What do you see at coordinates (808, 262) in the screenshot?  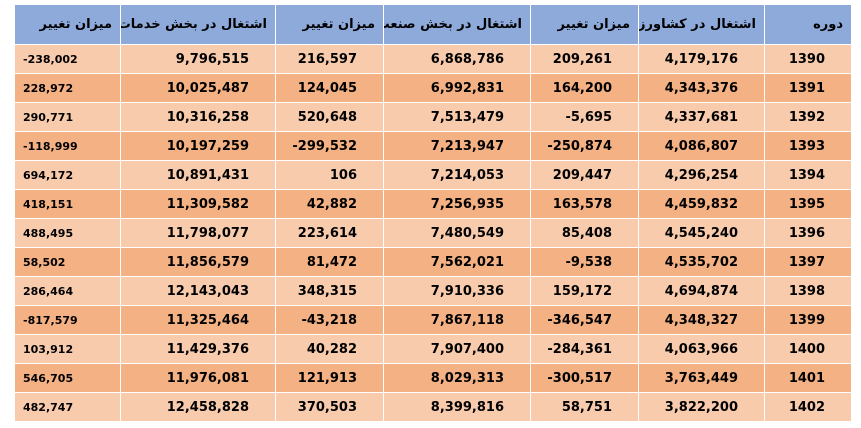 I see `cell-period: 1397` at bounding box center [808, 262].